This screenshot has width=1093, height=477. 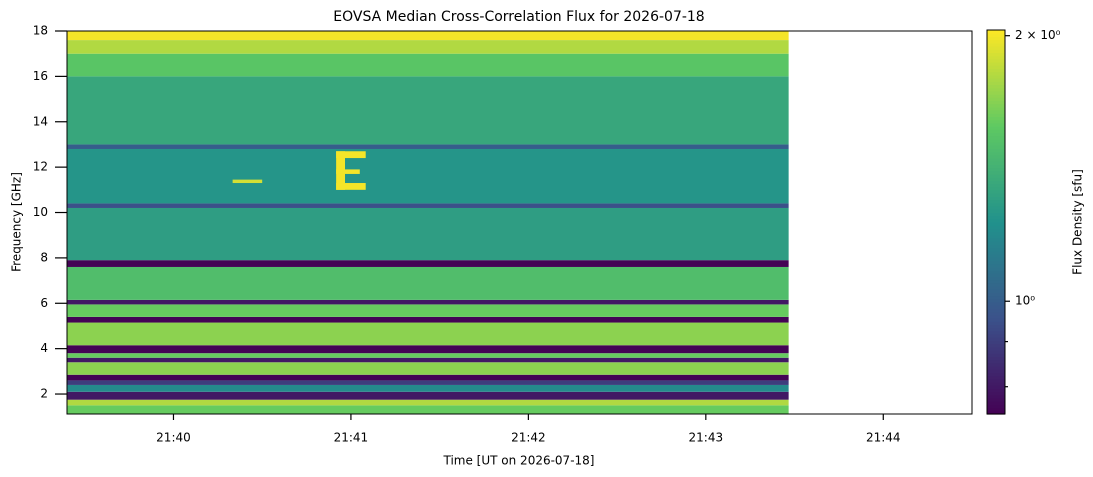 What do you see at coordinates (17, 222) in the screenshot?
I see `y-axis-label: Frequency [GHz]` at bounding box center [17, 222].